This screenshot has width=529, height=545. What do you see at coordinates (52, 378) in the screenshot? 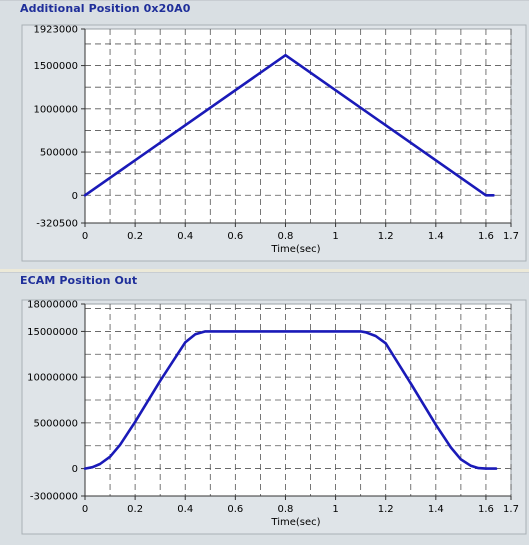
I see `y-tick-label: 10000000` at bounding box center [52, 378].